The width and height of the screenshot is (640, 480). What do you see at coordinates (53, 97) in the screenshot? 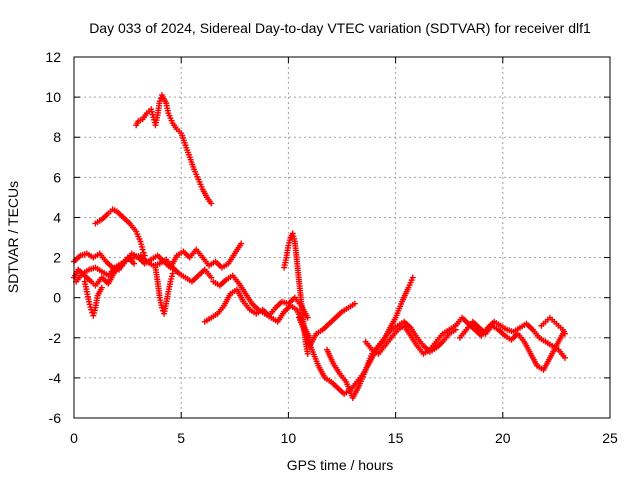
I see `y-tick-label: 10` at bounding box center [53, 97].